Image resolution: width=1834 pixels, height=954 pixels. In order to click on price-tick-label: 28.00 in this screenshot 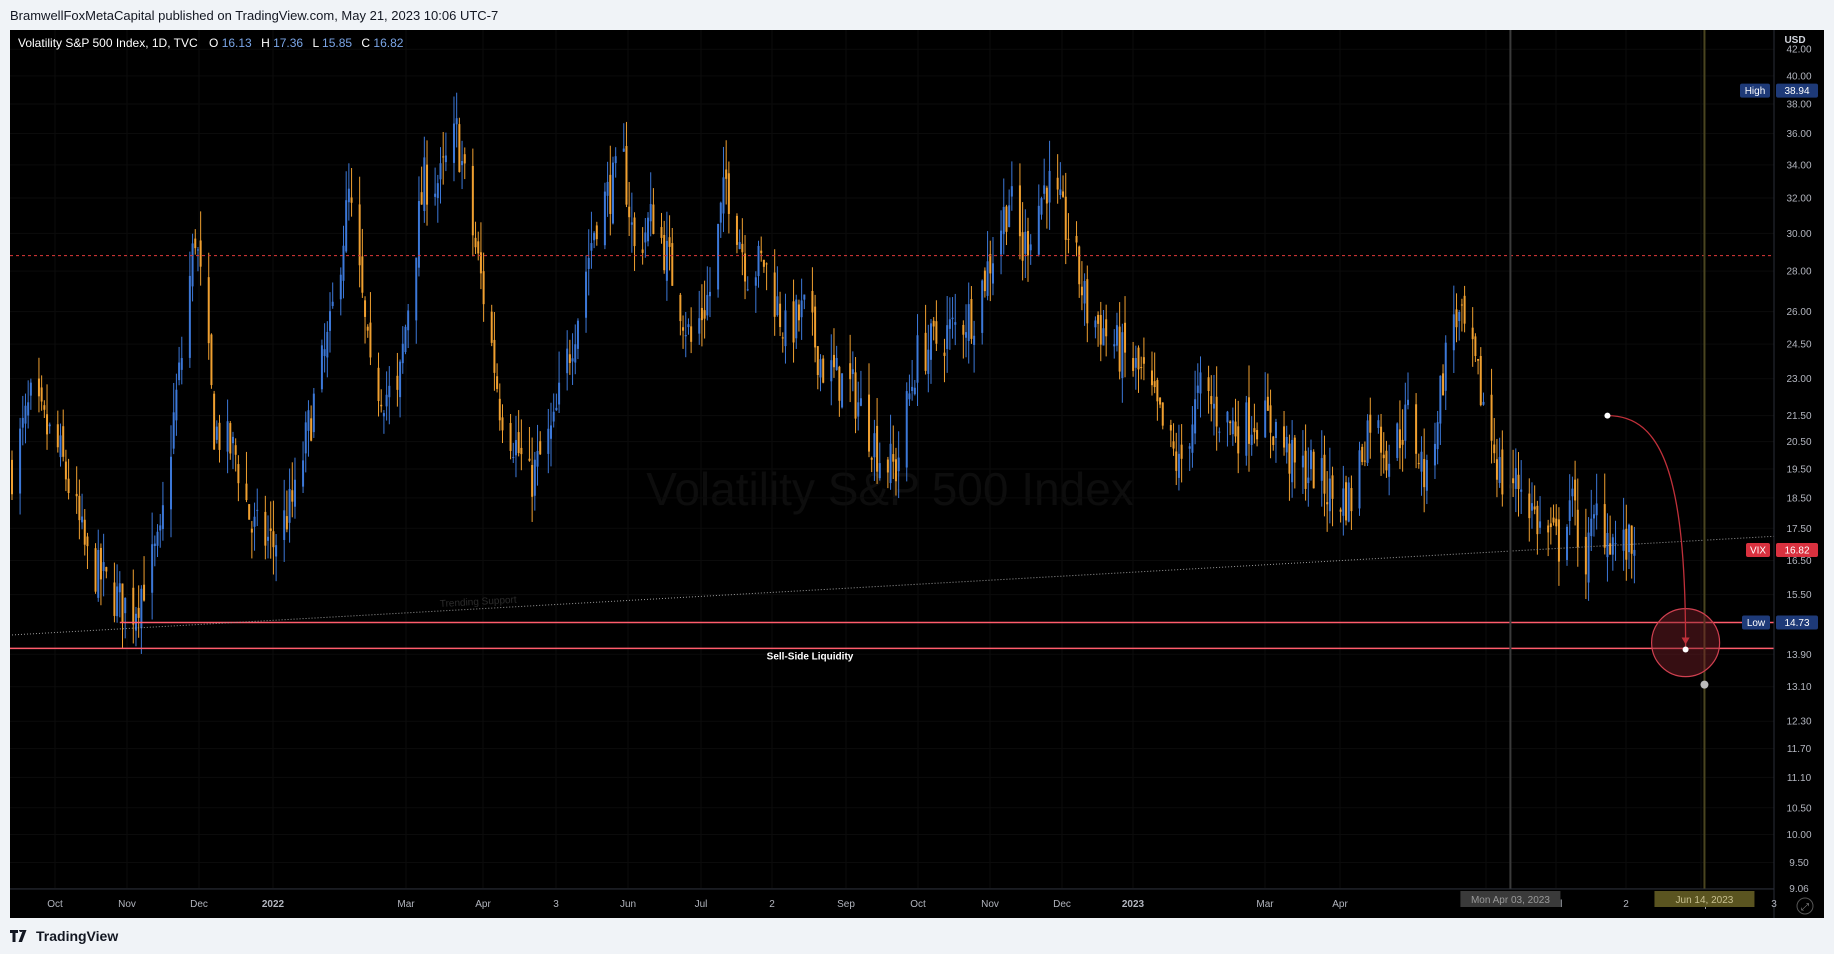, I will do `click(1798, 272)`.